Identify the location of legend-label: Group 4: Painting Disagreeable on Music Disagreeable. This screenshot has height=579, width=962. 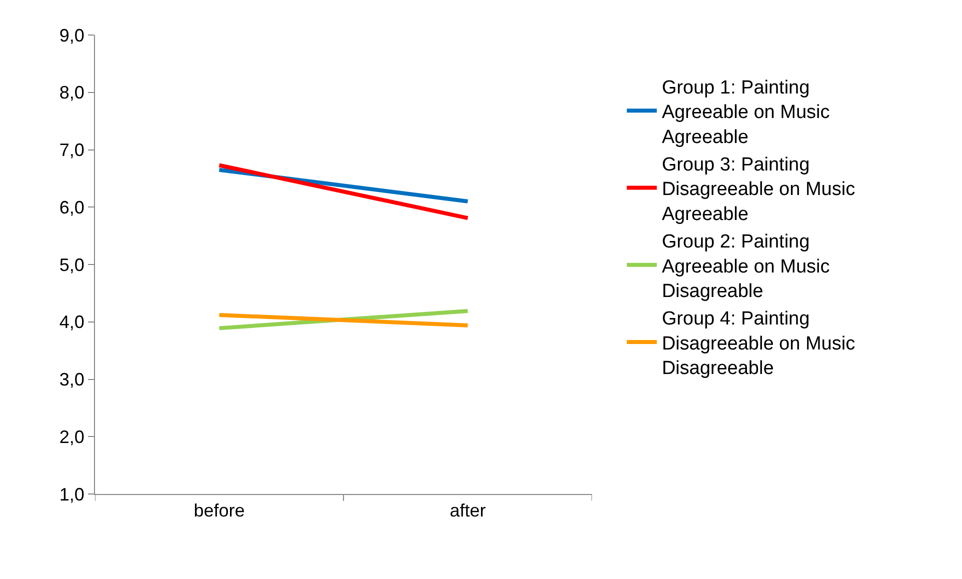
(759, 344).